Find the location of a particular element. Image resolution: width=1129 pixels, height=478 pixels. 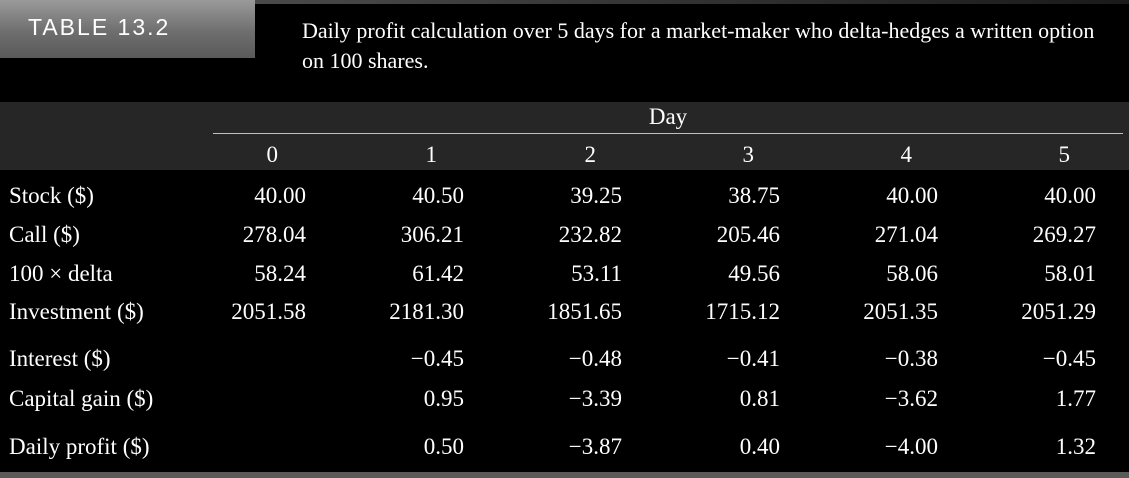

table-label-tab: TABLE 13.2 is located at coordinates (127, 29).